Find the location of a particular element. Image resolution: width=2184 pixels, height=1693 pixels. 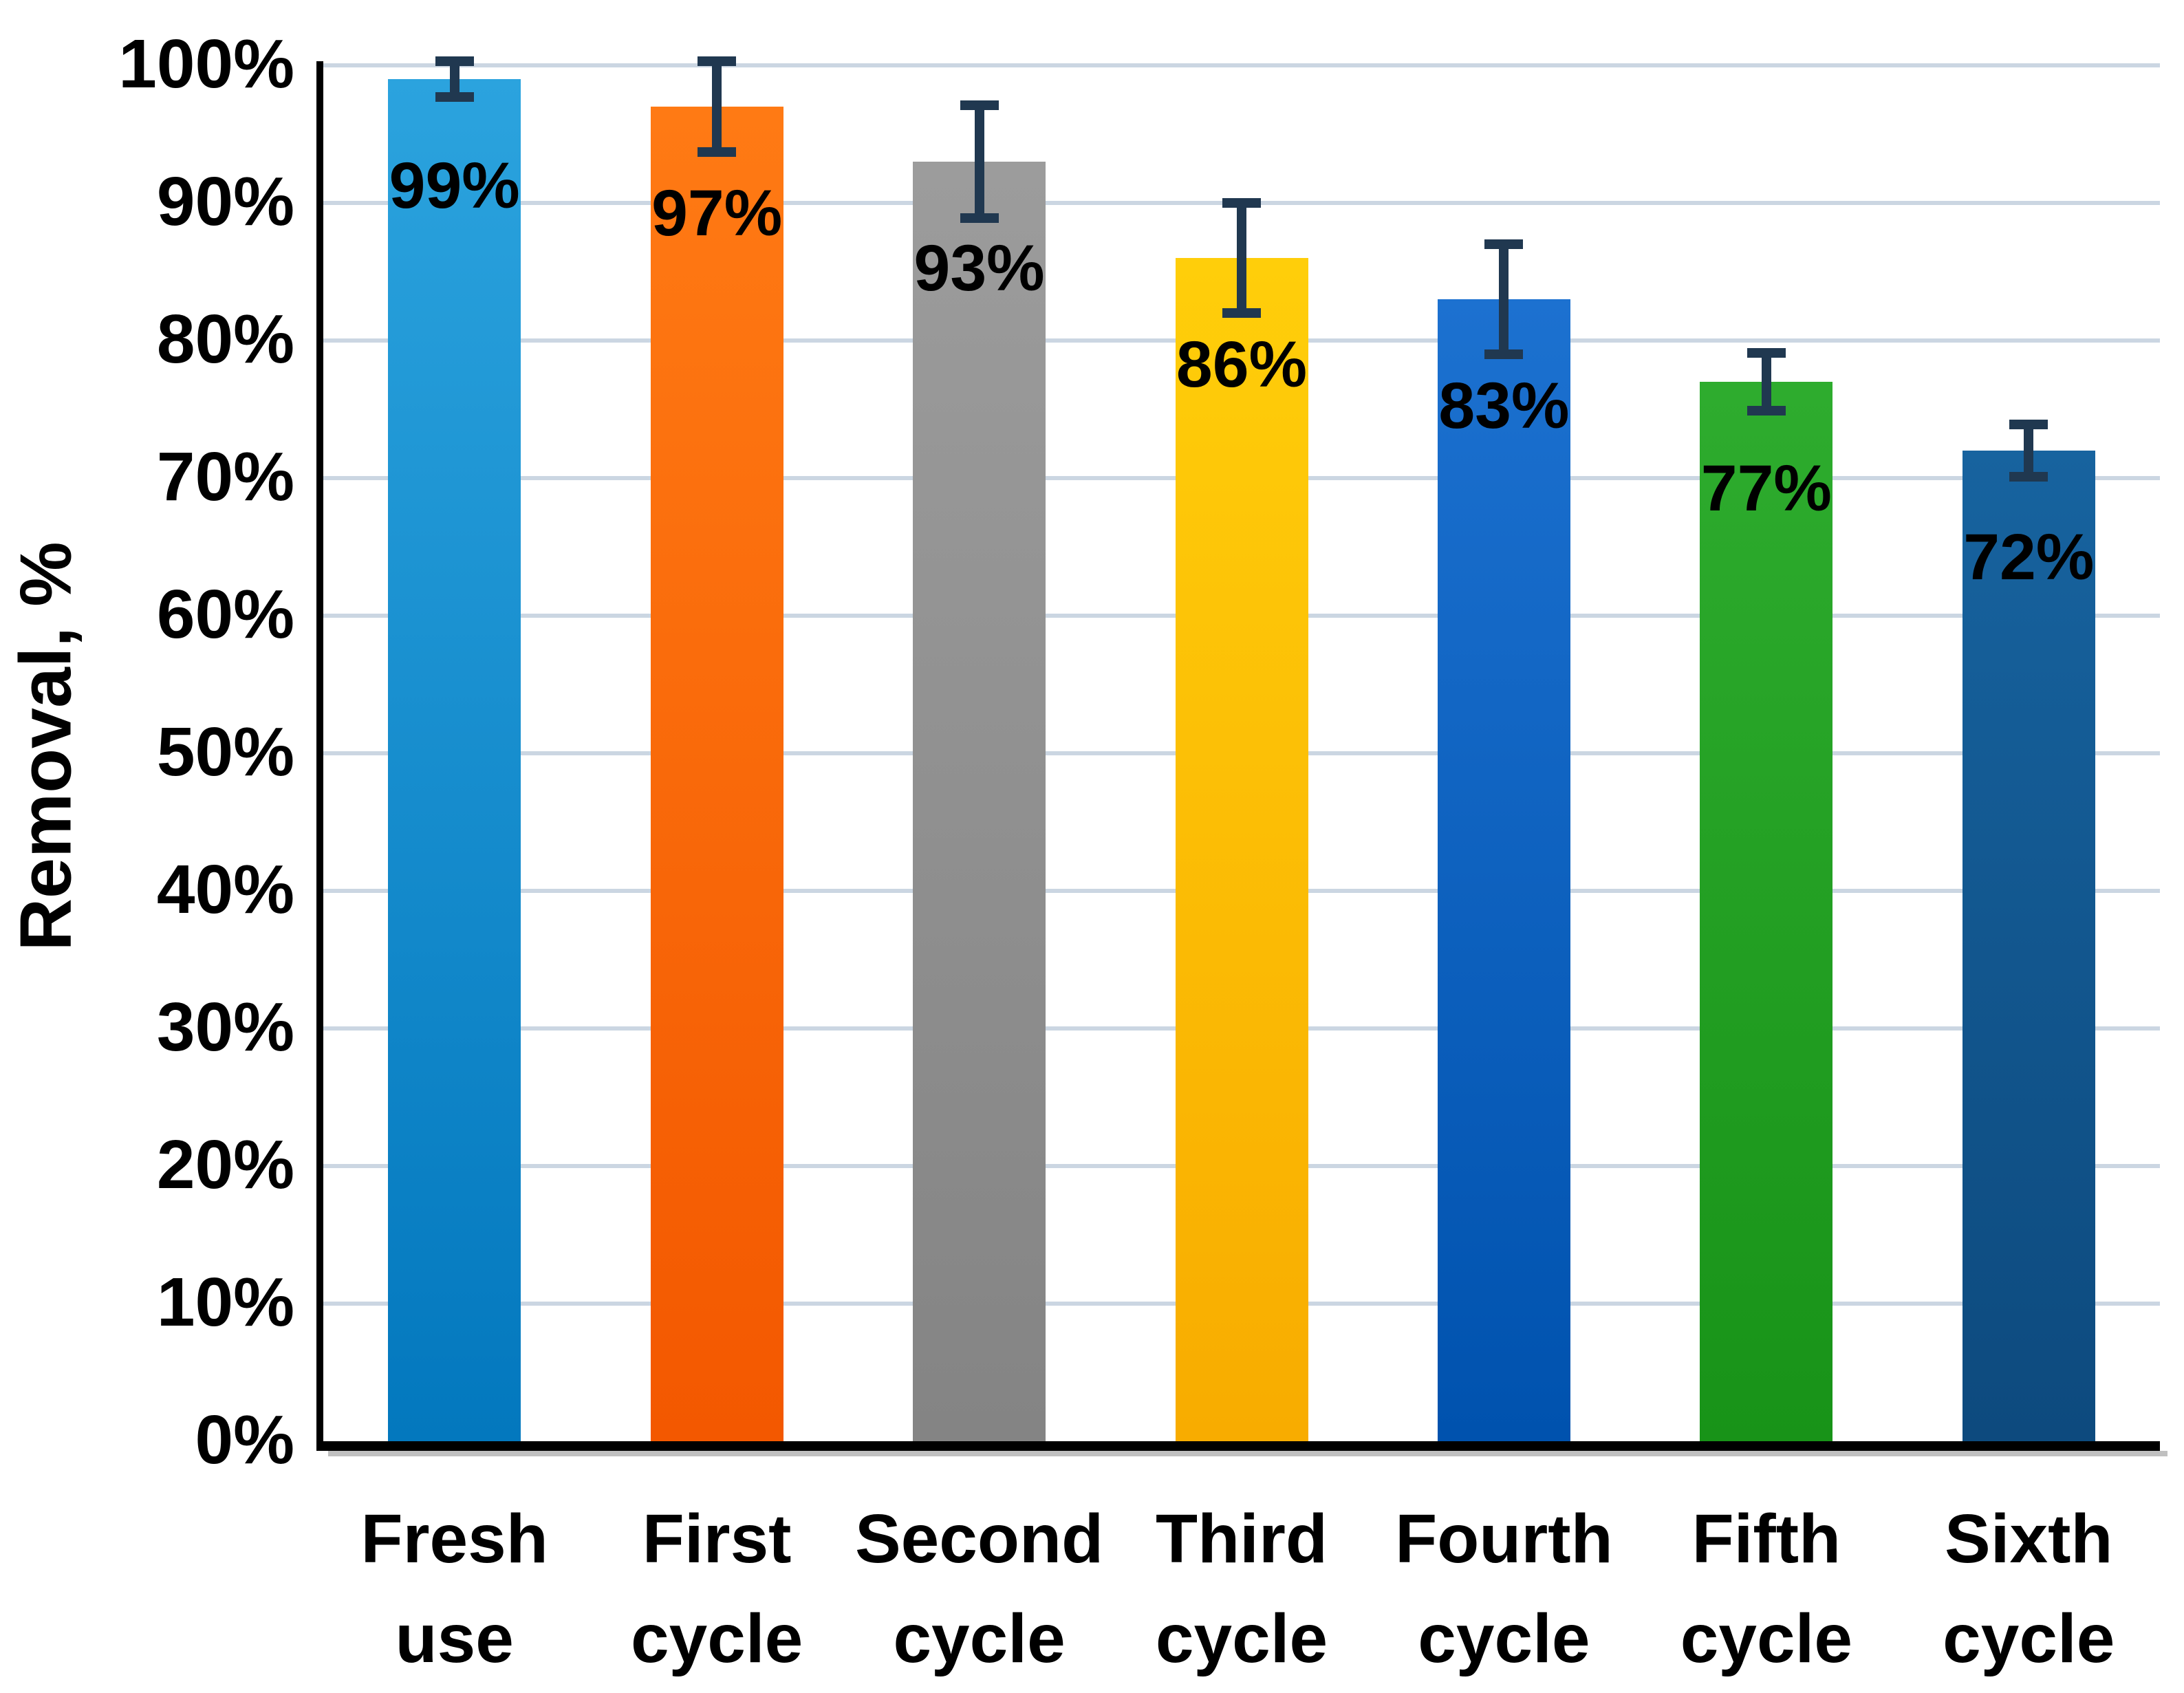

y-tick-label: 0% is located at coordinates (244, 1440).